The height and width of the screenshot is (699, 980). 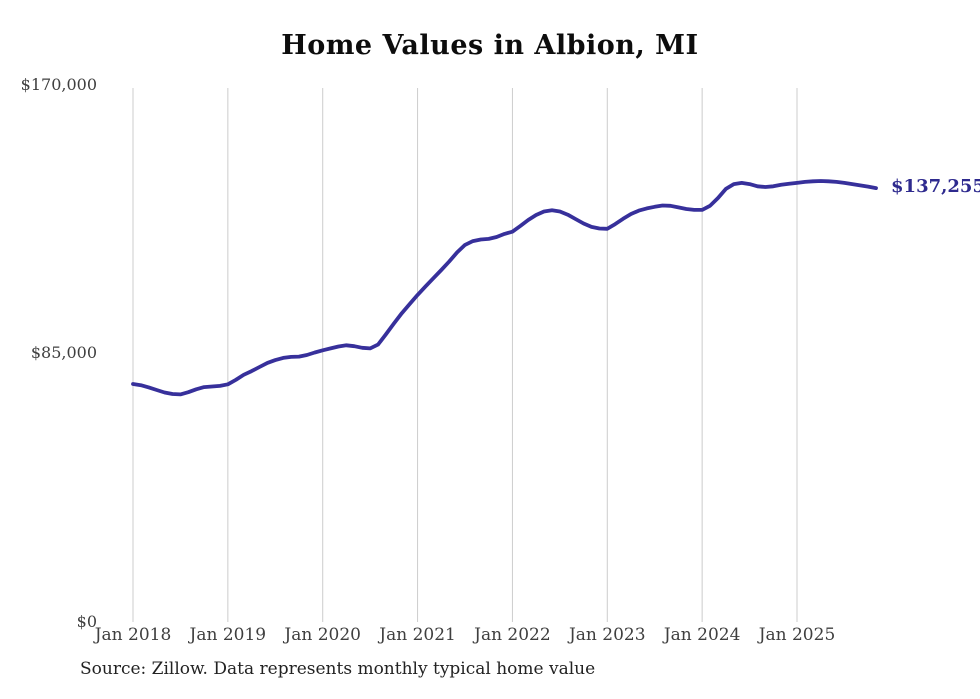 What do you see at coordinates (702, 635) in the screenshot?
I see `x-tick-label: Jan 2024` at bounding box center [702, 635].